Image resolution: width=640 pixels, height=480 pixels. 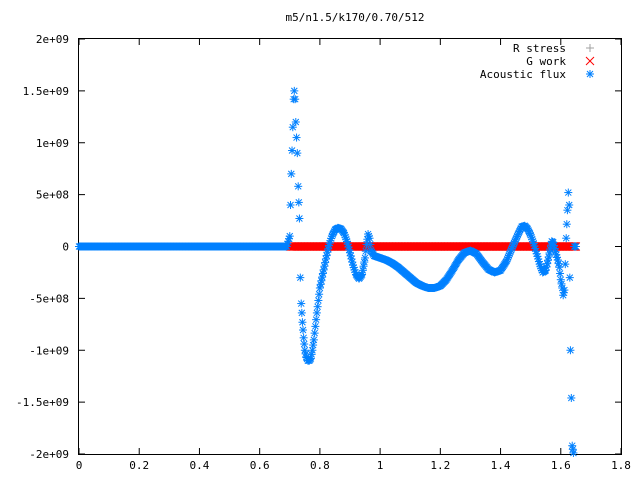 What do you see at coordinates (200, 465) in the screenshot?
I see `x-tick-label: 0.4` at bounding box center [200, 465].